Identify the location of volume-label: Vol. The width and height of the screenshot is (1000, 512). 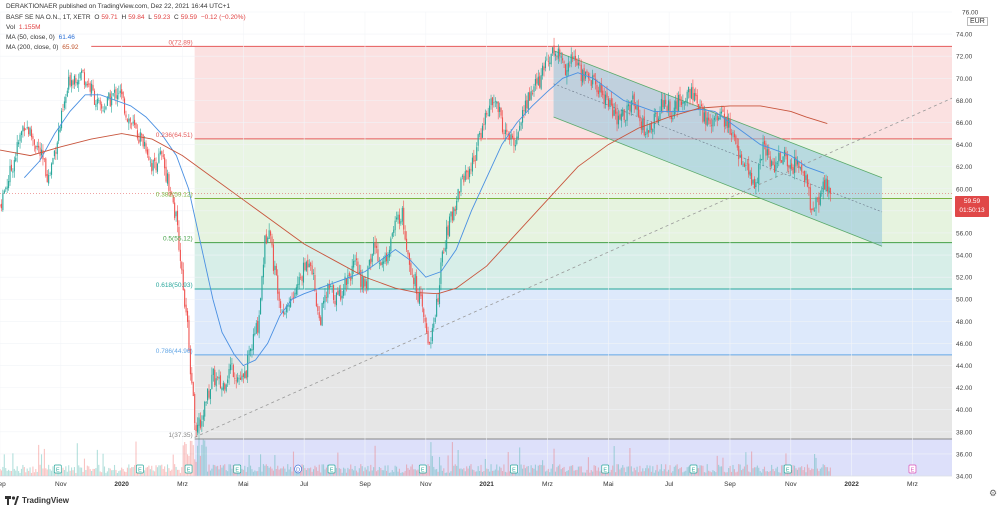
(11, 27).